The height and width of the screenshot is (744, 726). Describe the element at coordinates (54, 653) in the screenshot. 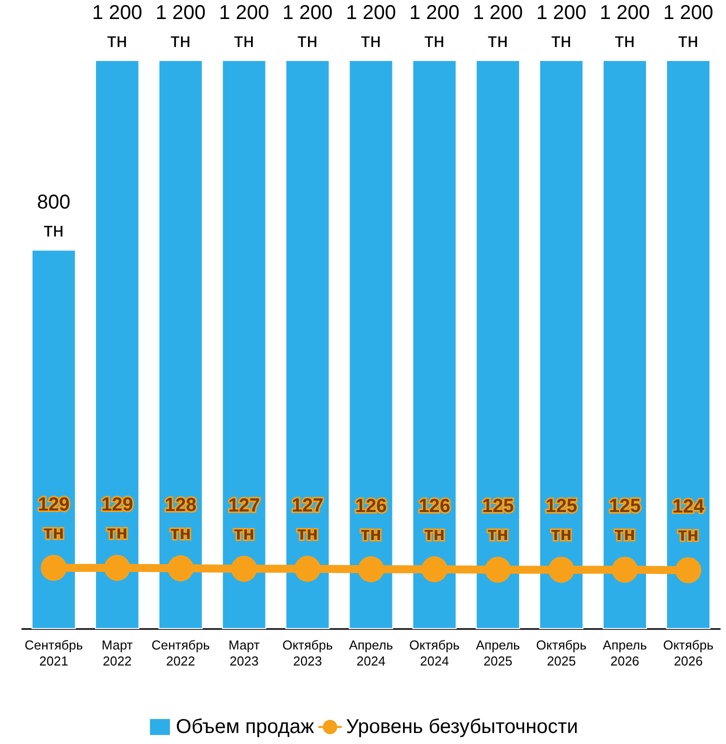

I see `x-tick-label: Сентябрь 2021` at that location.